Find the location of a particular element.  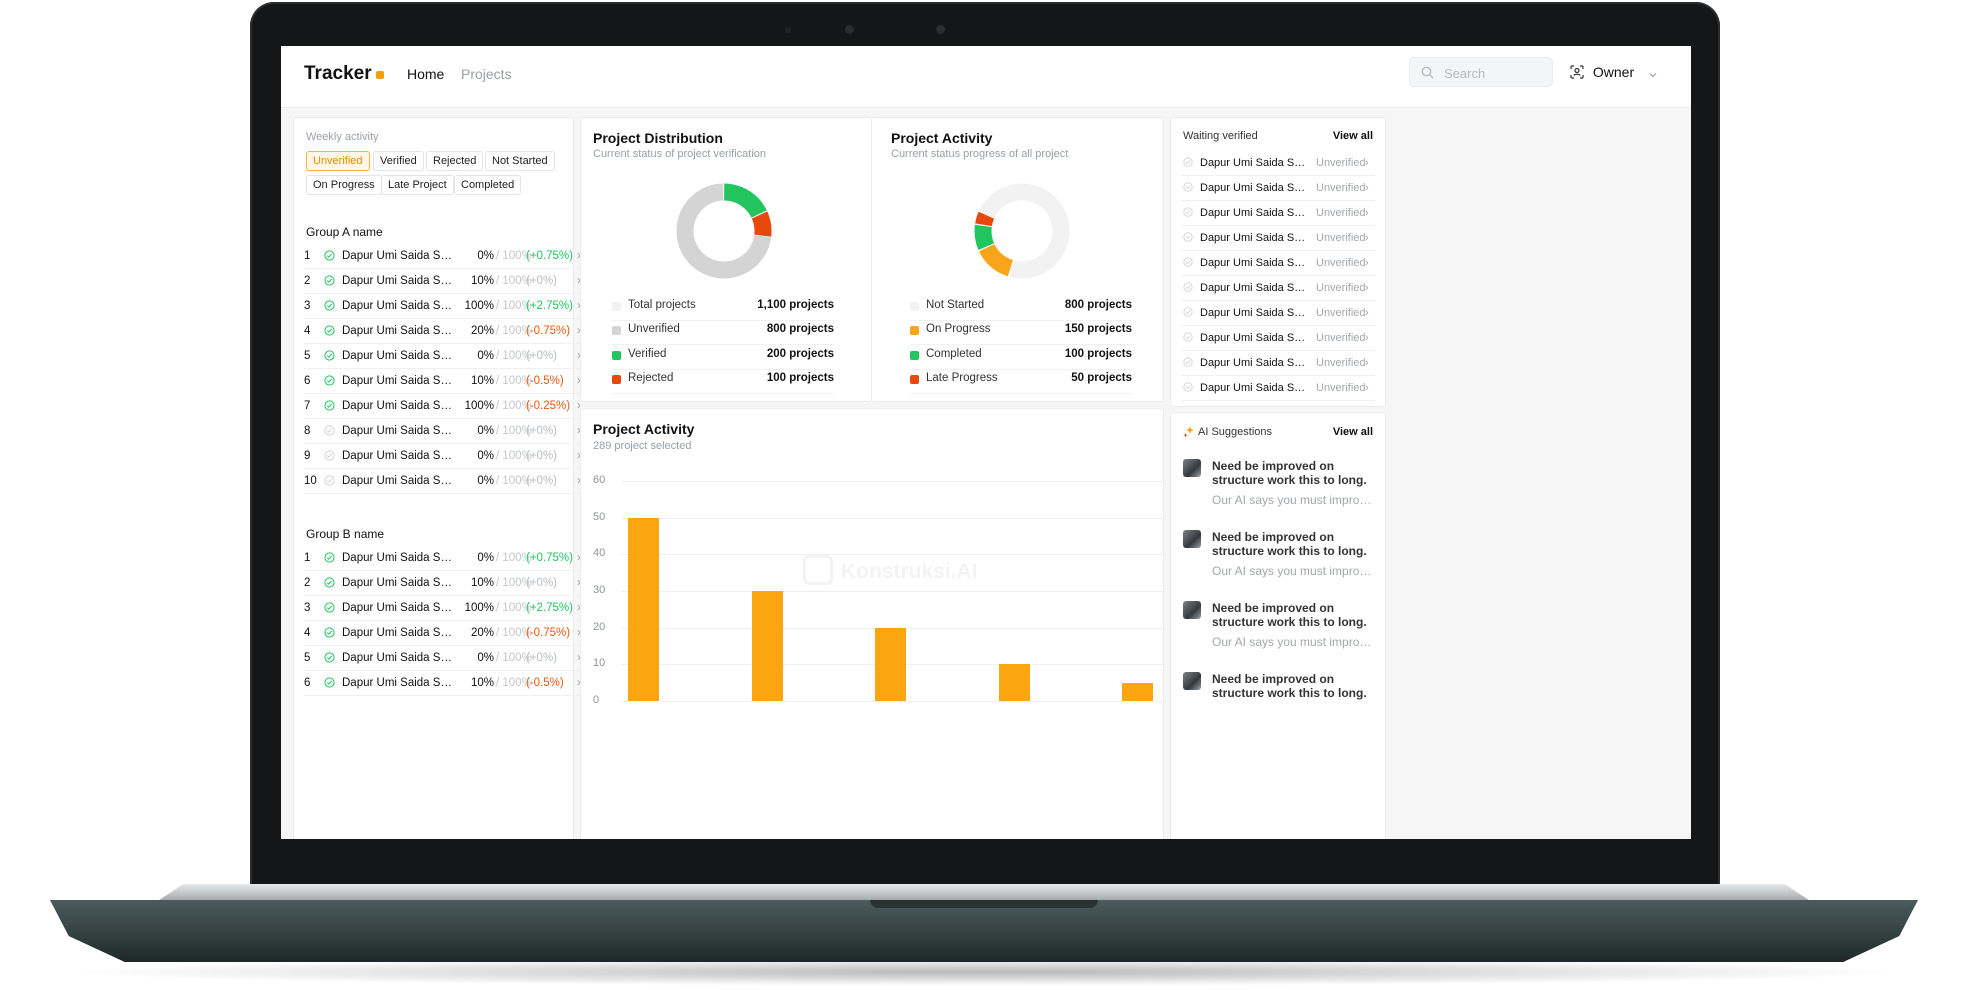

check-circle-icon is located at coordinates (329, 307).